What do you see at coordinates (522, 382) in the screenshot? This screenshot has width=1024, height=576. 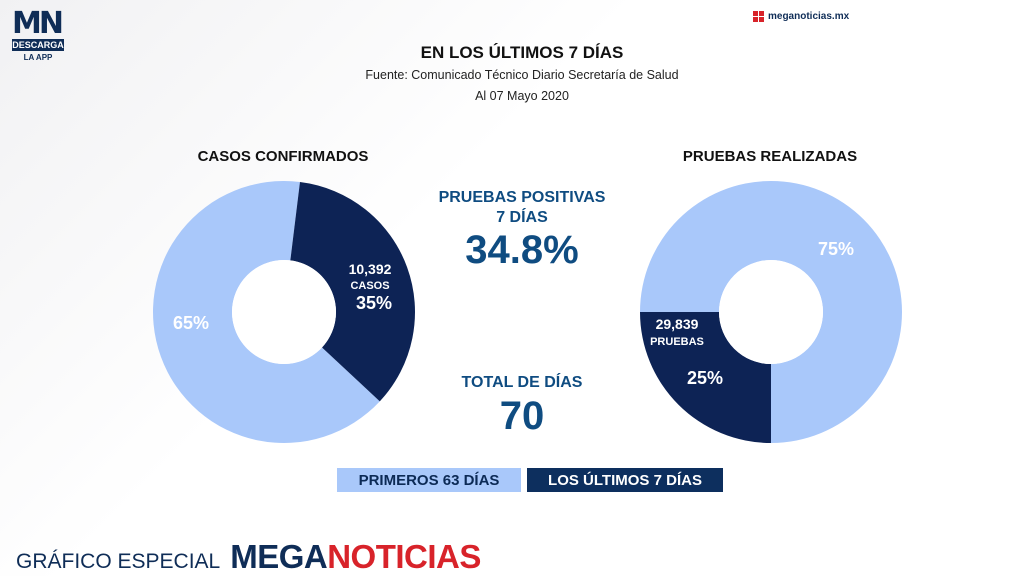 I see `total-dias-label: TOTAL DE DÍAS` at bounding box center [522, 382].